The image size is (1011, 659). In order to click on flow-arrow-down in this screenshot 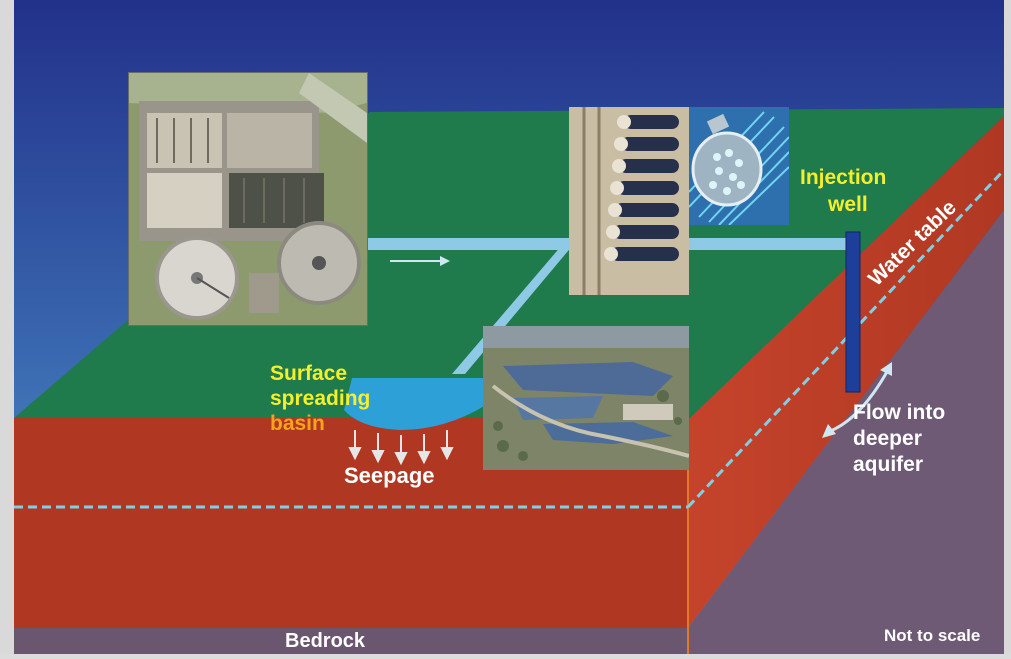, I will do `click(829, 431)`.